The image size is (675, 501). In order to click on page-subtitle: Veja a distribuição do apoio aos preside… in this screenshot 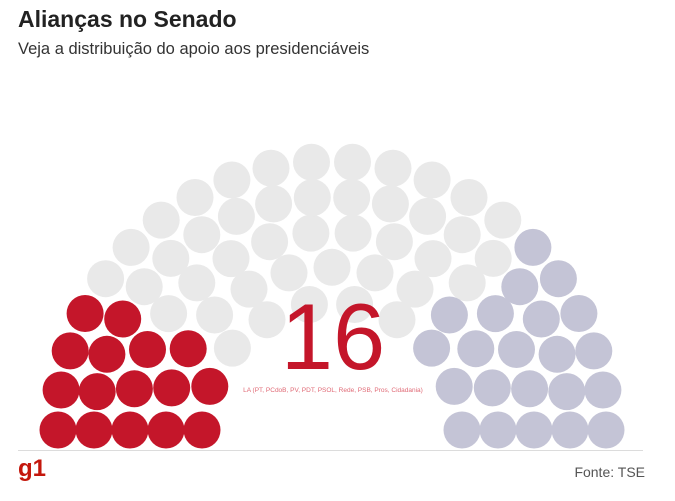, I will do `click(194, 49)`.